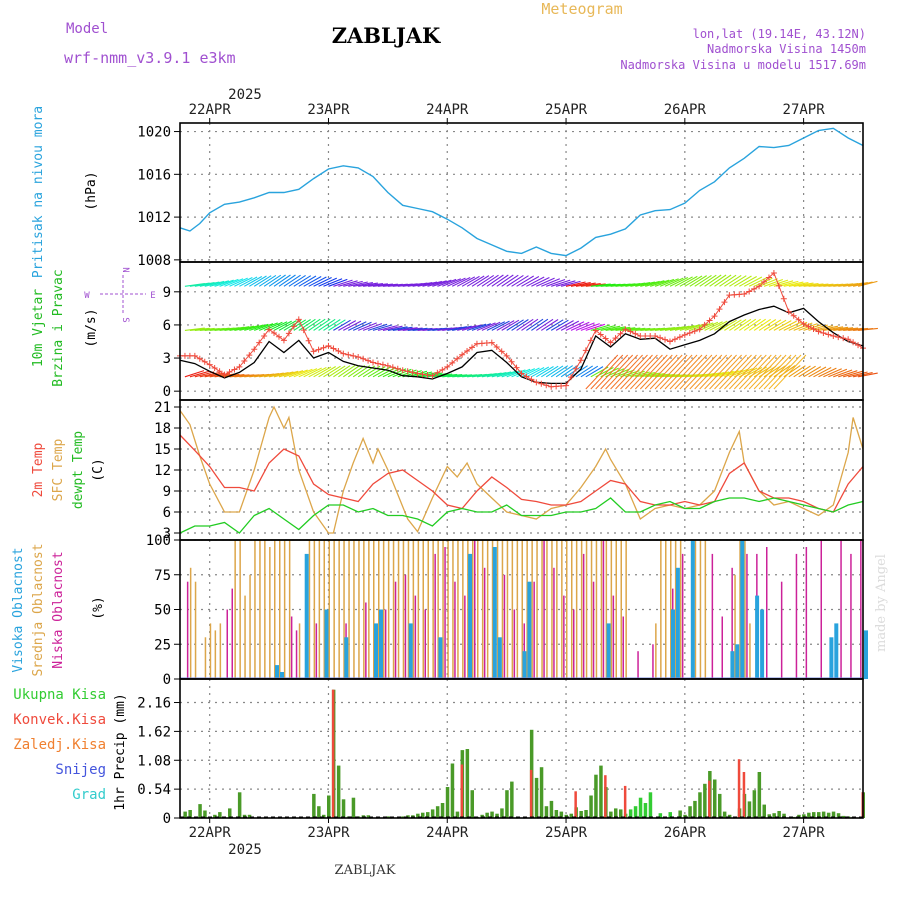 This screenshot has height=900, width=900. I want to click on conv-precip-bar, so click(333, 753).